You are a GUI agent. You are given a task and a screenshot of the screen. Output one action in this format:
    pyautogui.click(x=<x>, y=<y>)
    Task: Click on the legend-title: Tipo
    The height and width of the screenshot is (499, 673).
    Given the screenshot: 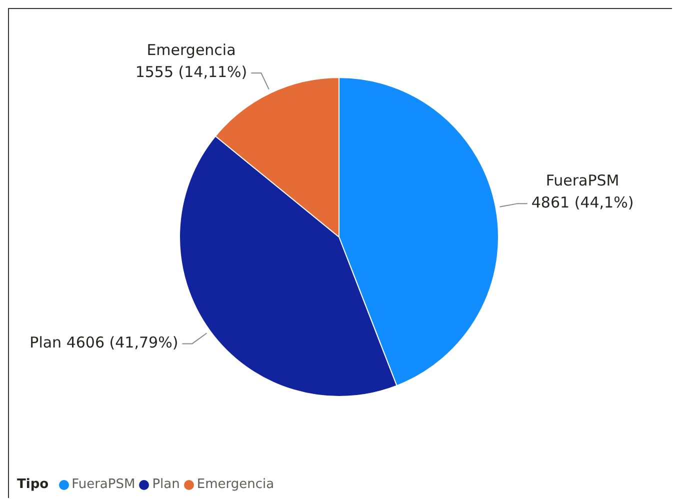 What is the action you would take?
    pyautogui.click(x=33, y=484)
    